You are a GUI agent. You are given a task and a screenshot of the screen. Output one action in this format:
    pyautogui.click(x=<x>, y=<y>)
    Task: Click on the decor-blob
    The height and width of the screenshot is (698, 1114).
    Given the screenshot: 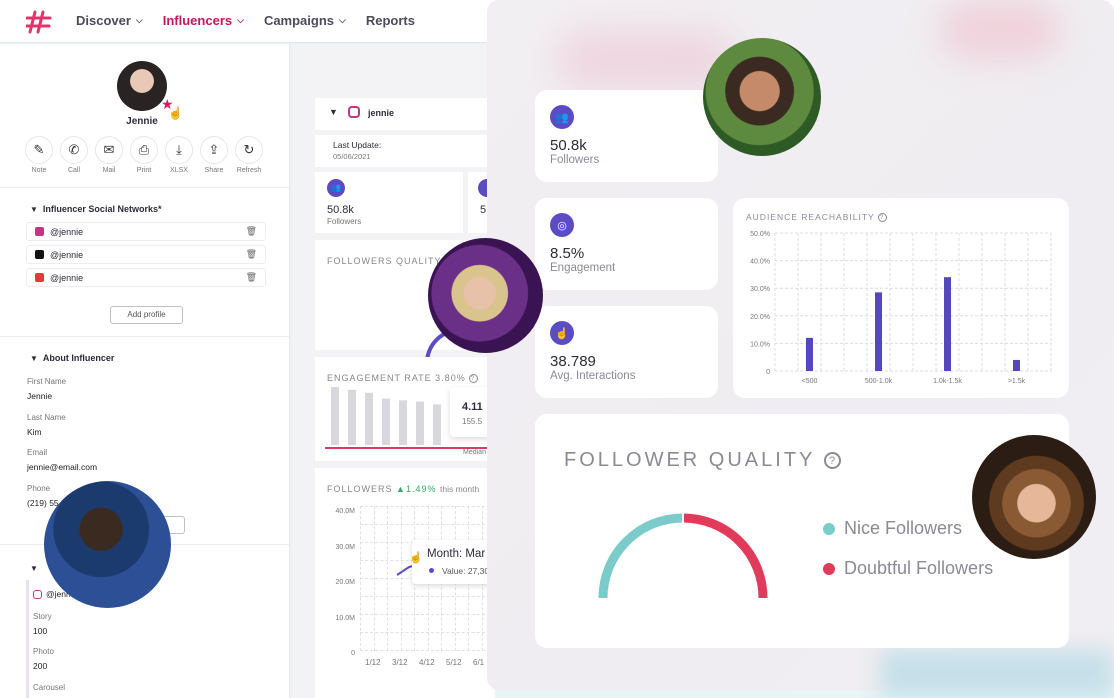 What is the action you would take?
    pyautogui.click(x=1000, y=30)
    